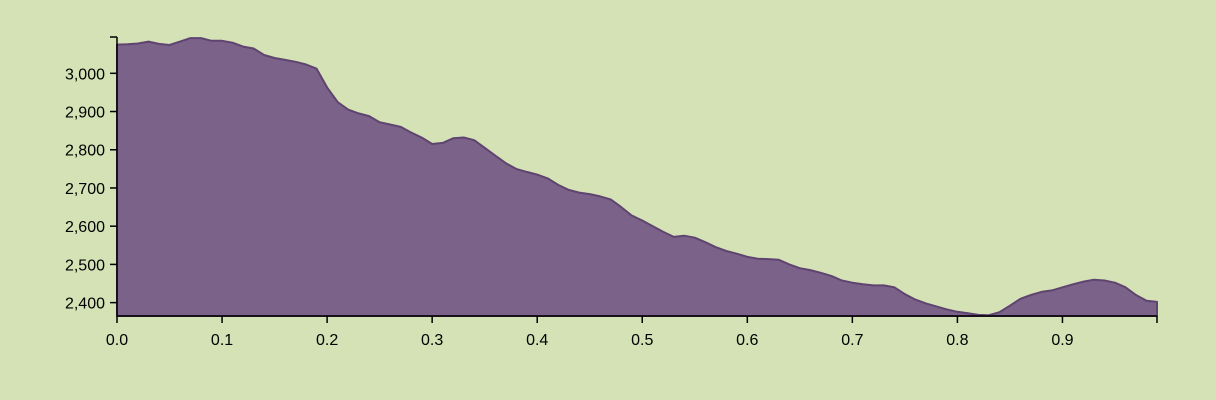 The width and height of the screenshot is (1216, 400). What do you see at coordinates (1062, 340) in the screenshot?
I see `x-tick-label: 0.9` at bounding box center [1062, 340].